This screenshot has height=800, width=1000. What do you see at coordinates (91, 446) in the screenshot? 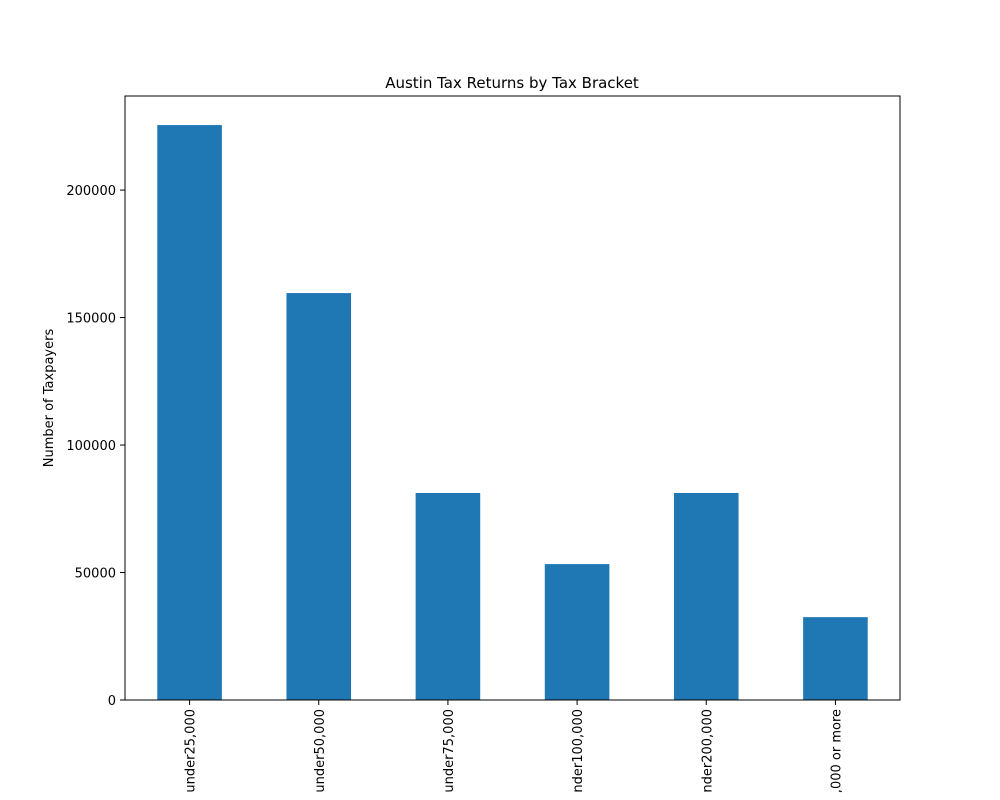
I see `y-tick-label: 100000` at bounding box center [91, 446].